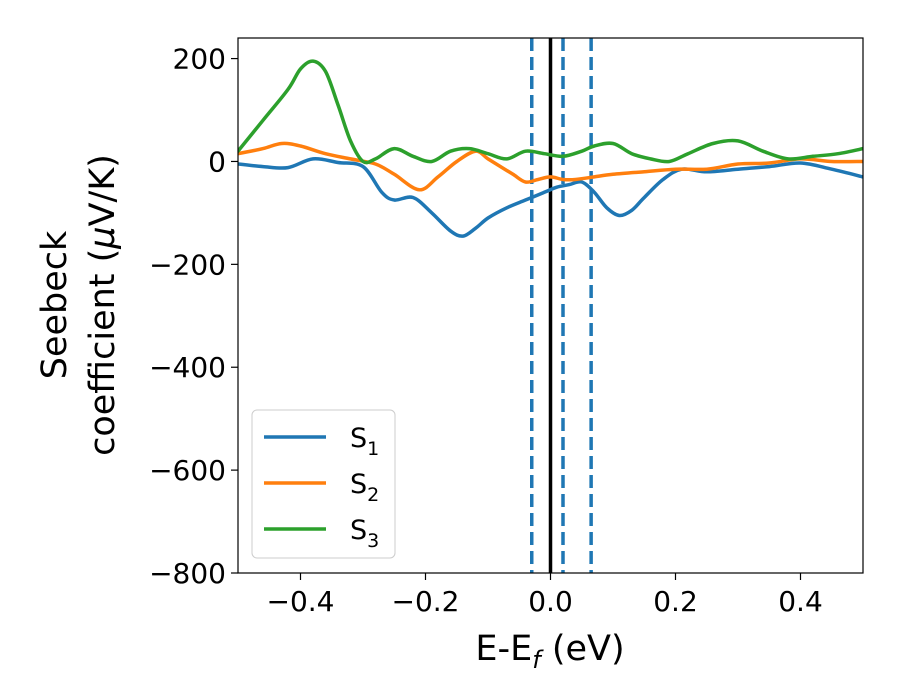  I want to click on series-line-s3, so click(550, 112).